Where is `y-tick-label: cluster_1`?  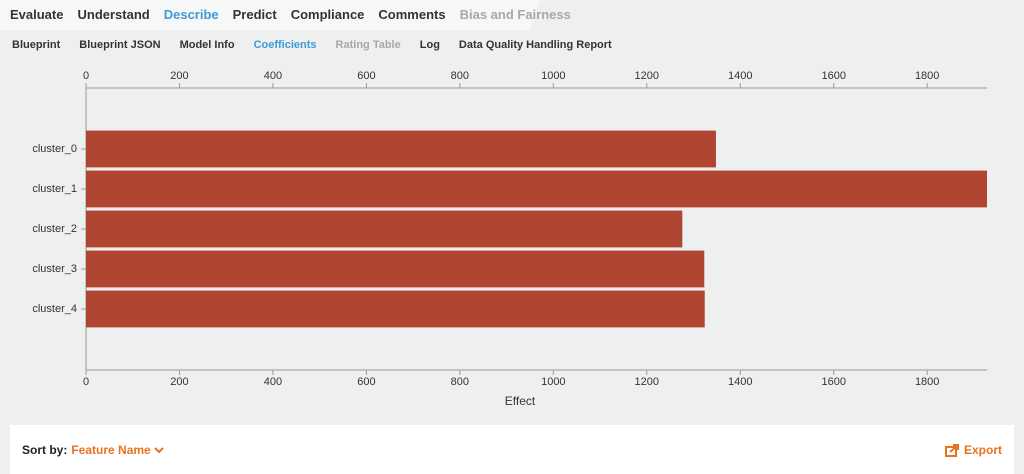 y-tick-label: cluster_1 is located at coordinates (54, 189).